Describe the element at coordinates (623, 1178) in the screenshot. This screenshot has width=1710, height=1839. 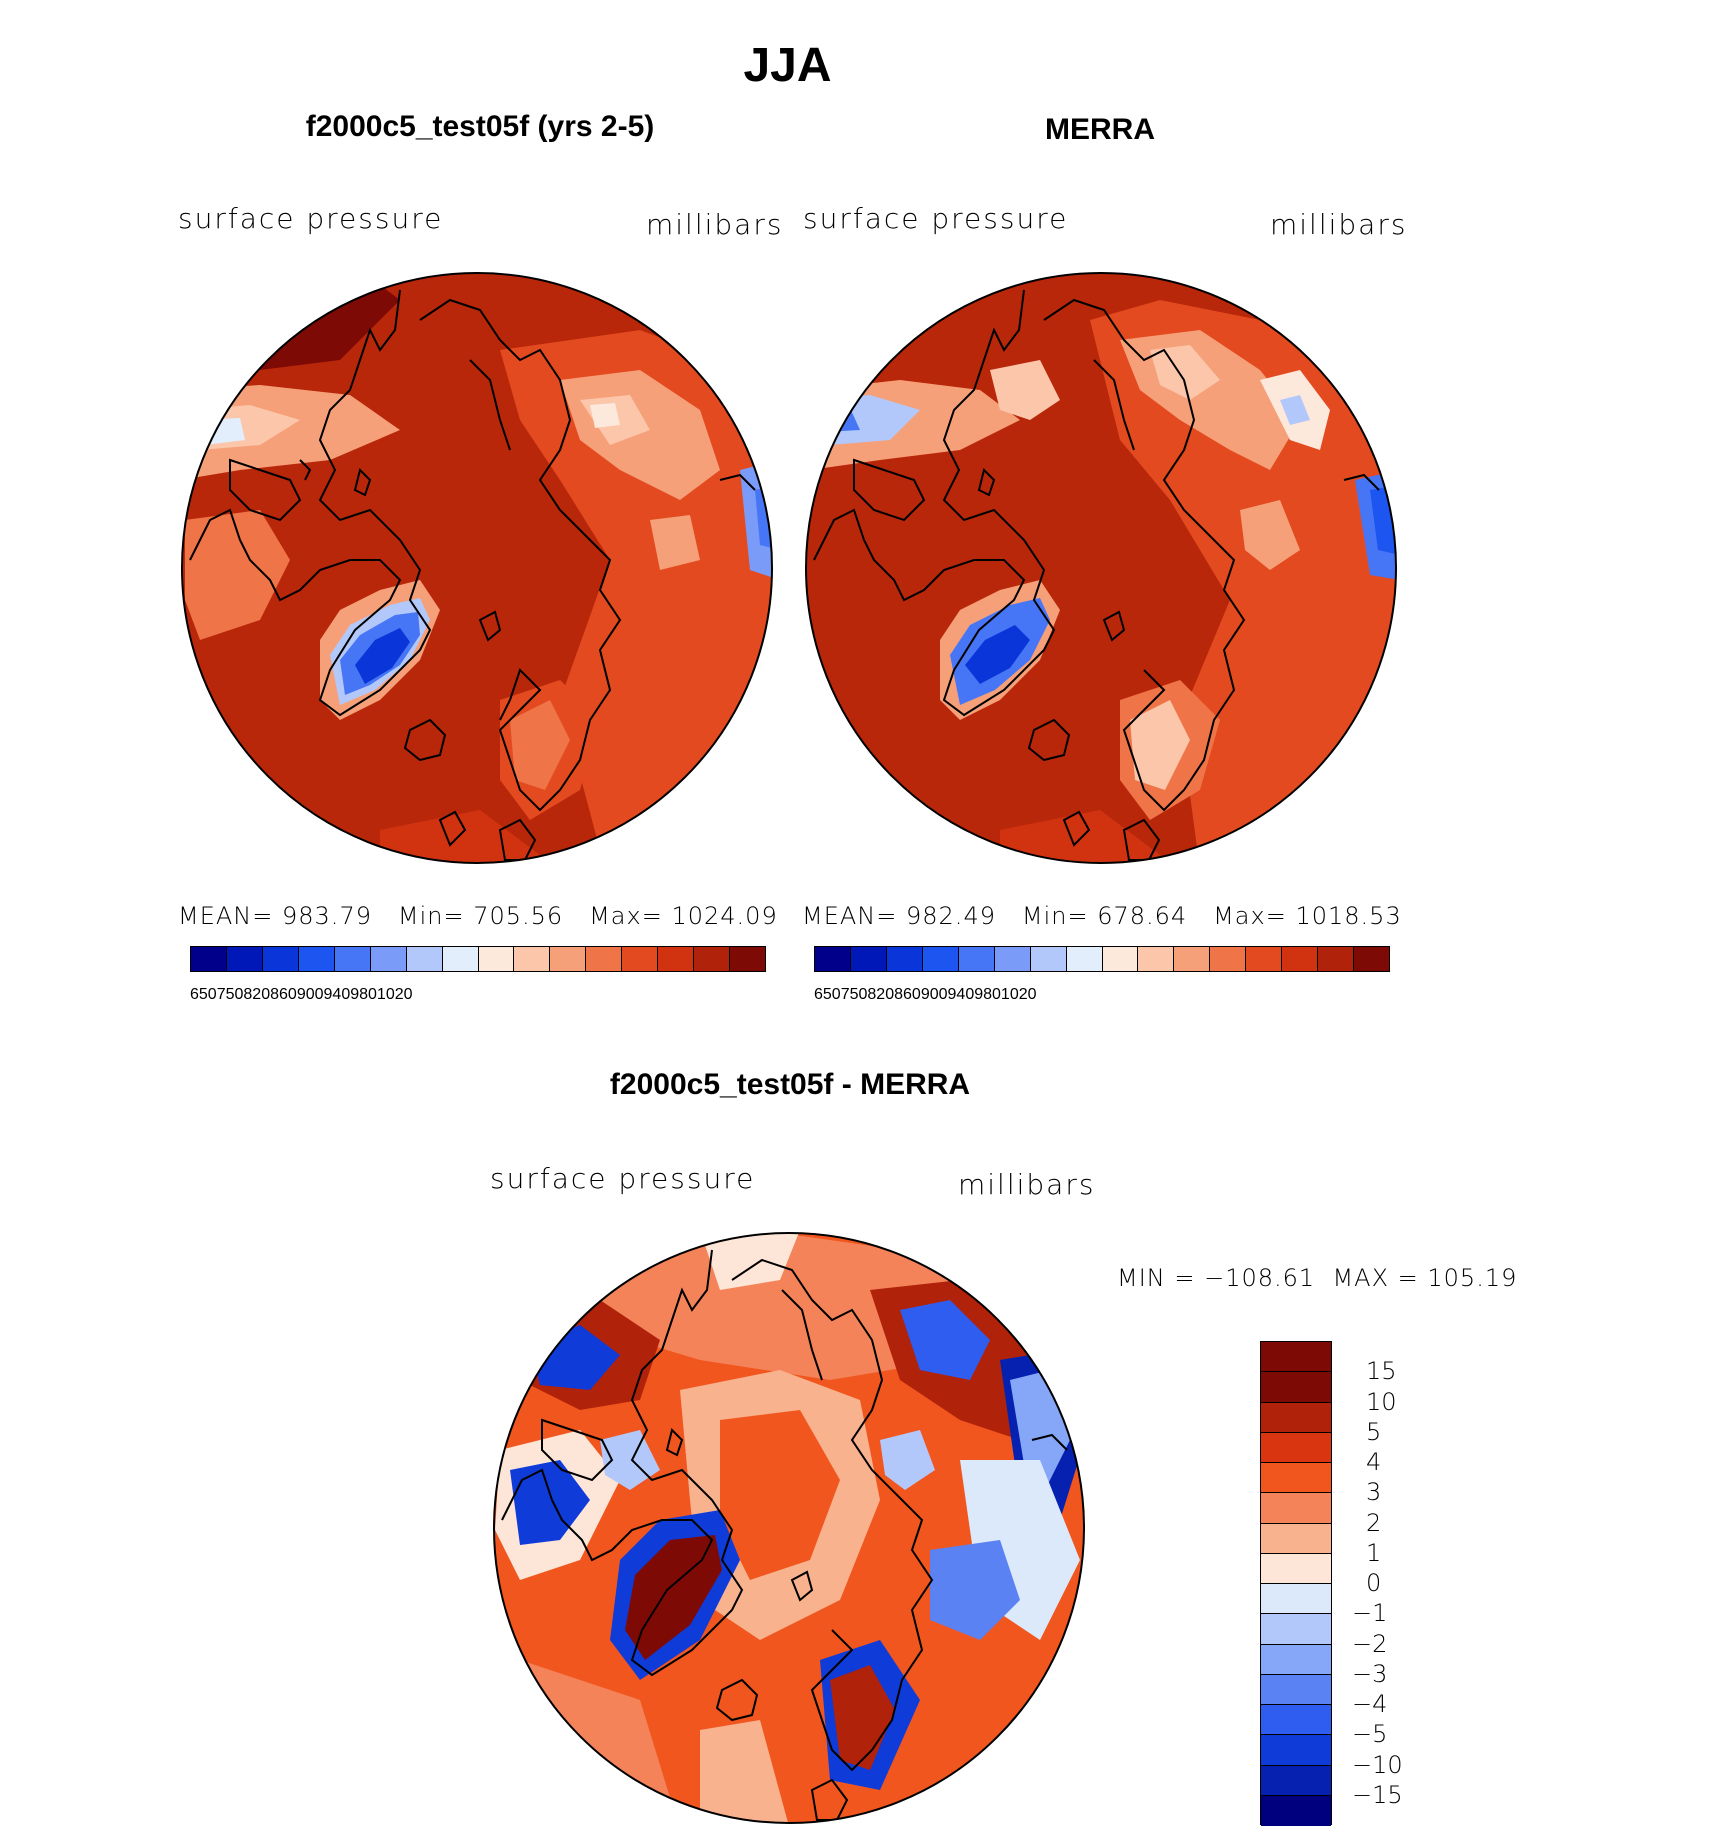
I see `diff-variable-label: surface pressure` at that location.